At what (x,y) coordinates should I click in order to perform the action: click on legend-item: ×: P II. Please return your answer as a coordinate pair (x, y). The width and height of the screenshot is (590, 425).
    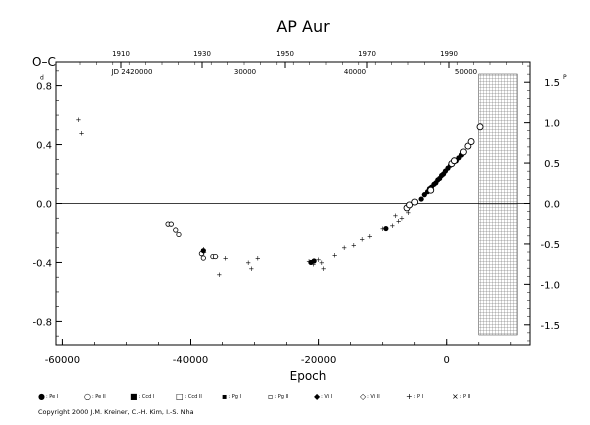
    Looking at the image, I should click on (461, 396).